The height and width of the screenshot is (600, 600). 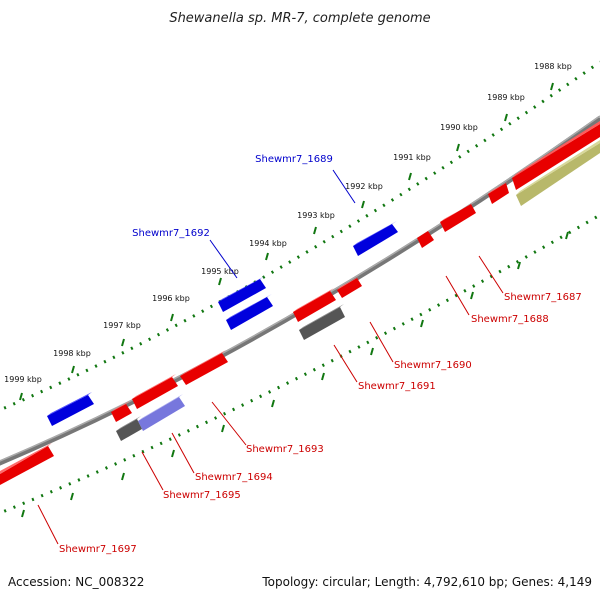 I want to click on gene-label-1687: Shewmr7_1687, so click(x=543, y=297).